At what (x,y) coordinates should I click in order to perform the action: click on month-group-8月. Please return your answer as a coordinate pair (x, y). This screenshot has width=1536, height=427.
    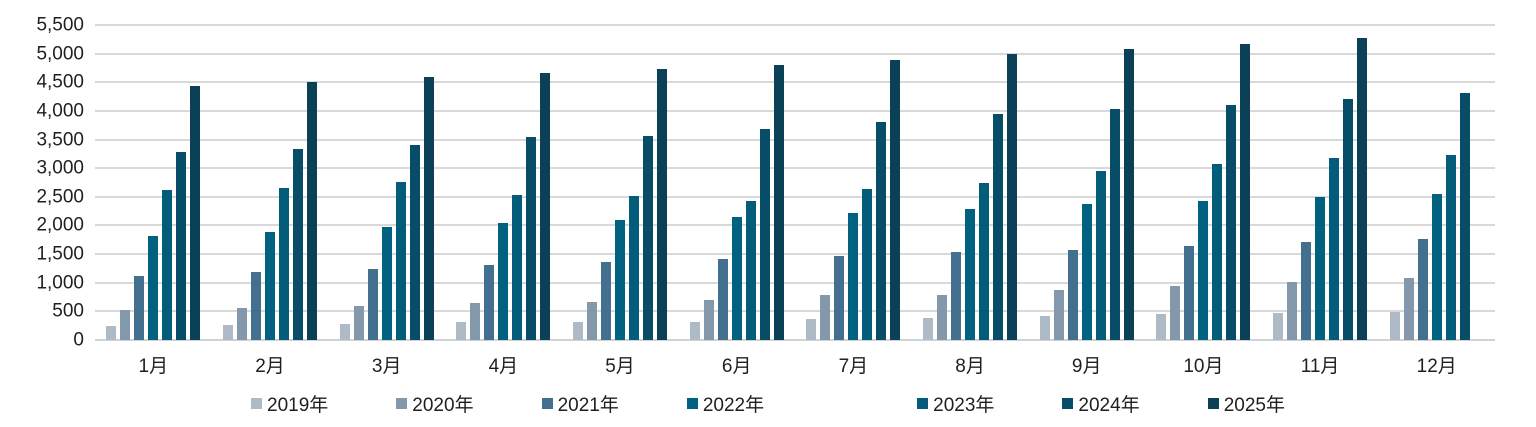
    Looking at the image, I should click on (970, 182).